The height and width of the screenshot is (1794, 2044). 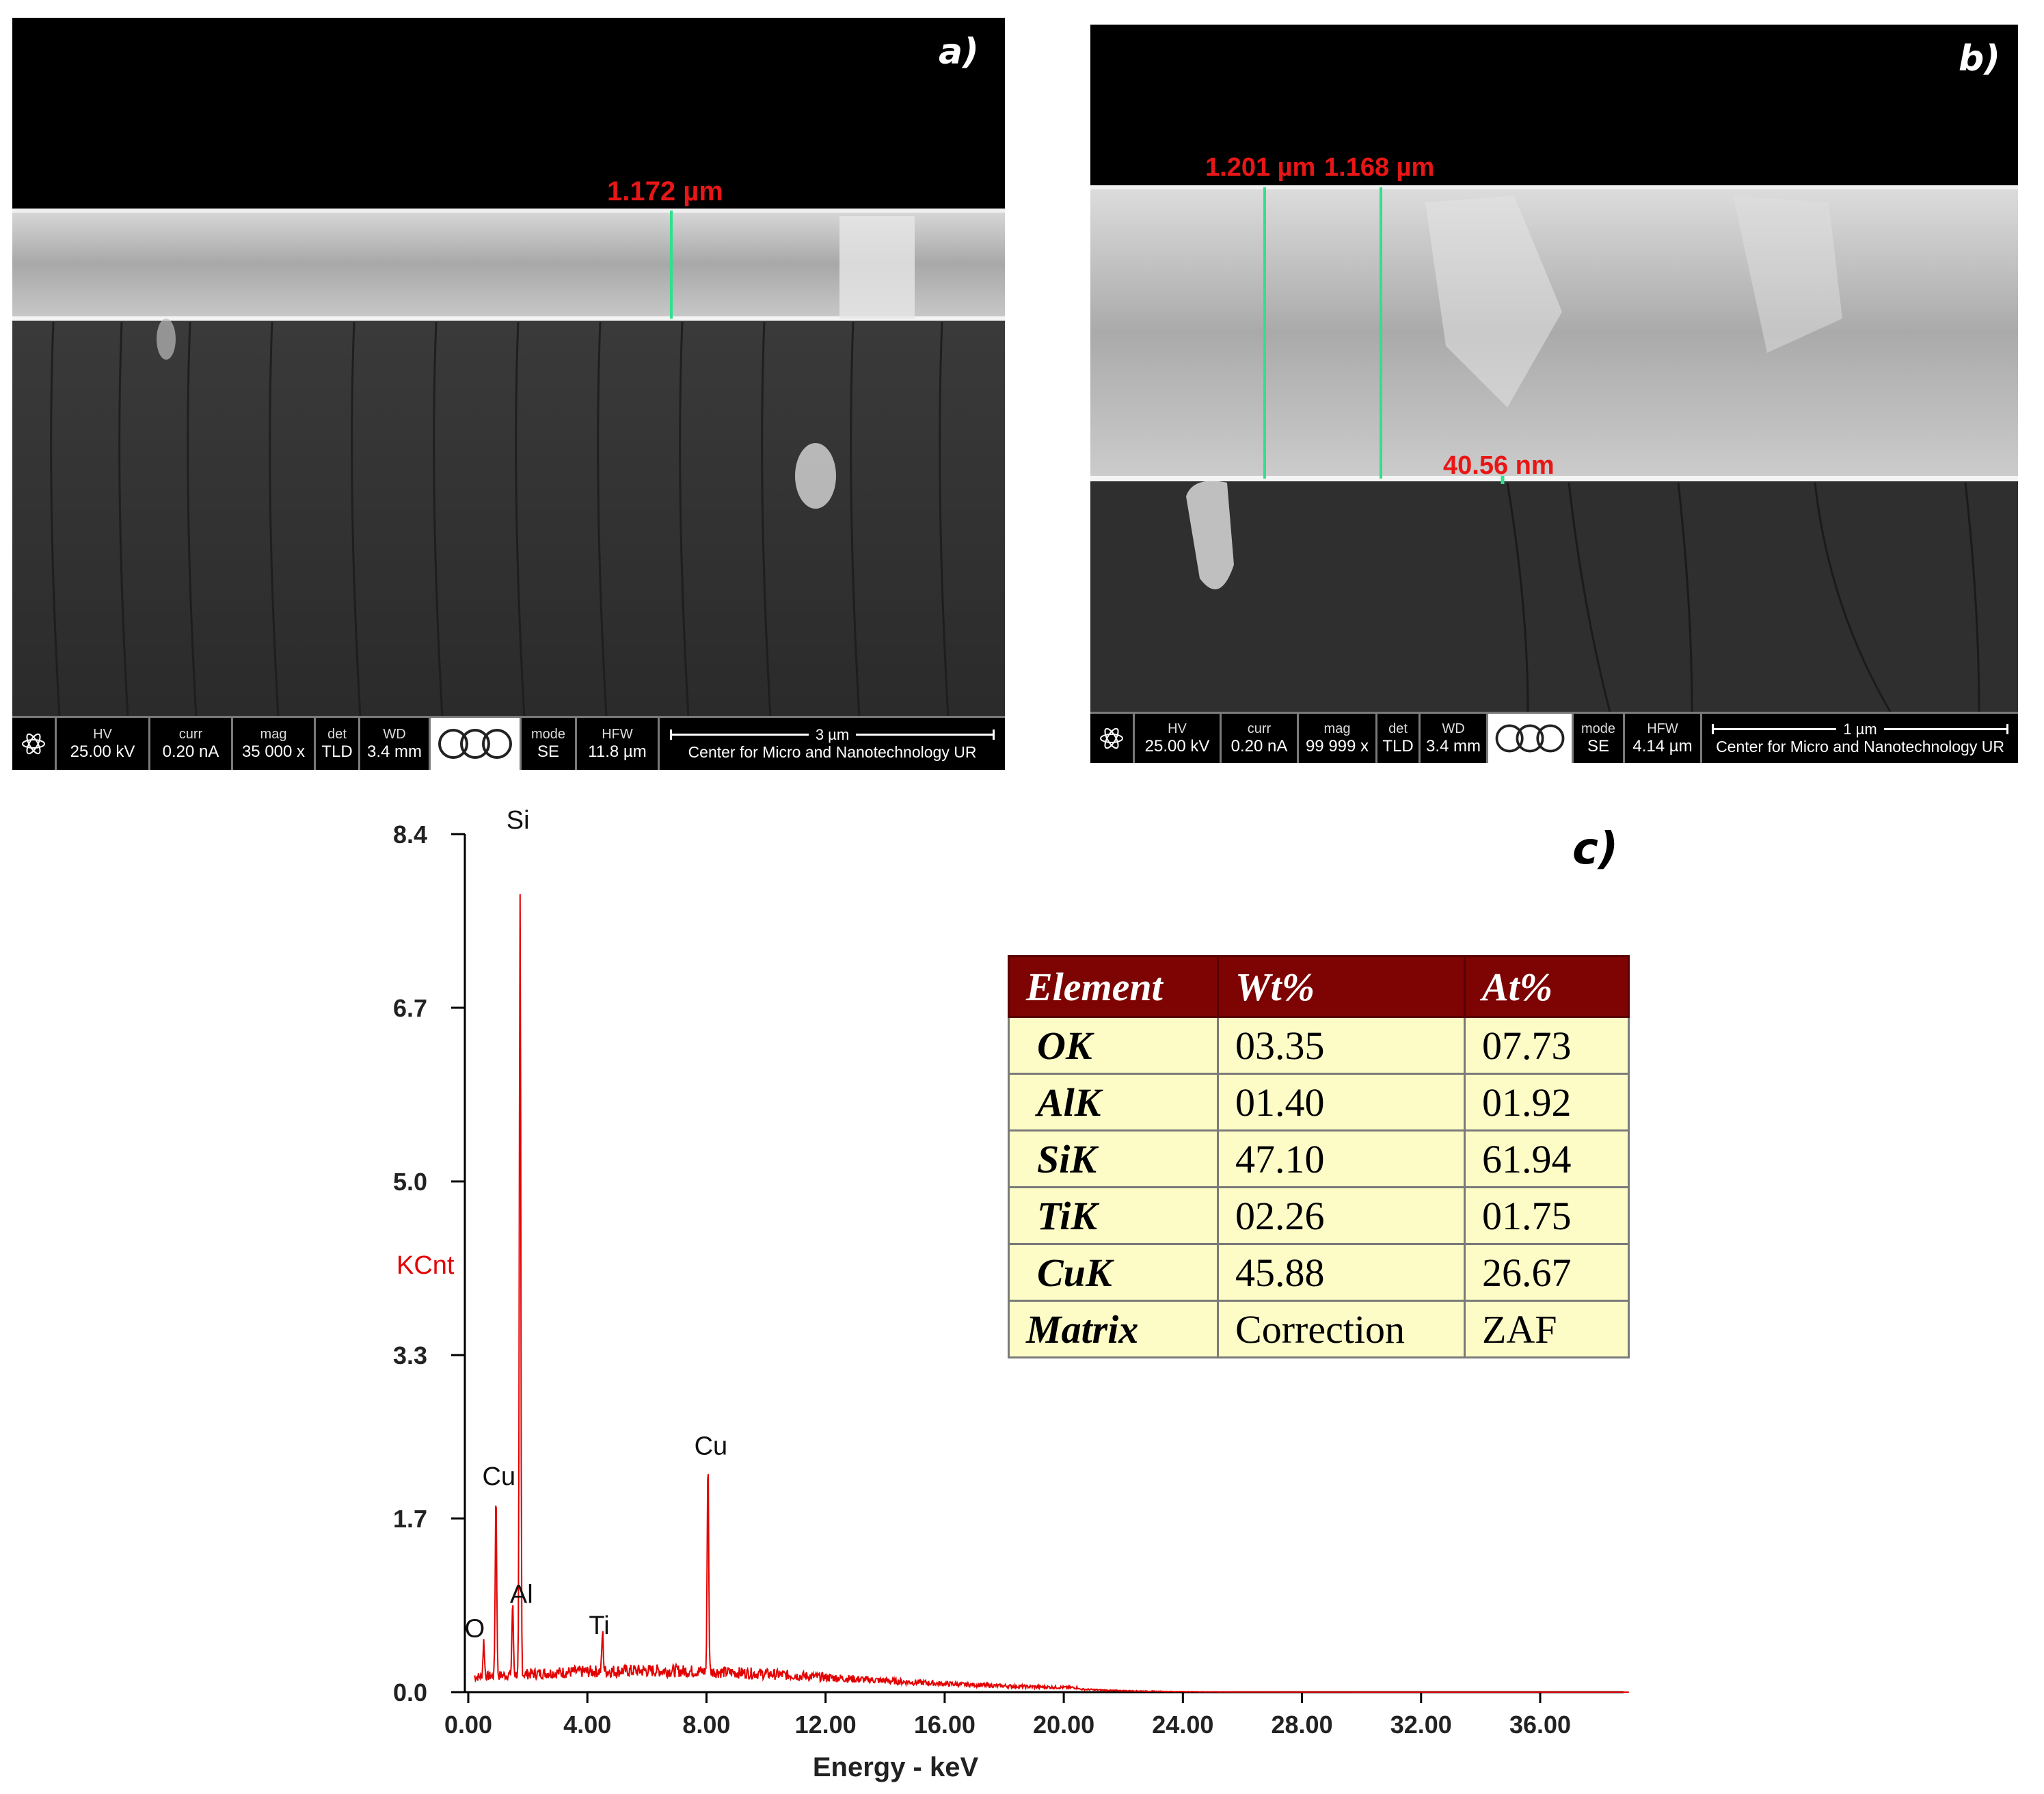 I want to click on hfw-cell: HFW 4.14 µm, so click(x=1664, y=738).